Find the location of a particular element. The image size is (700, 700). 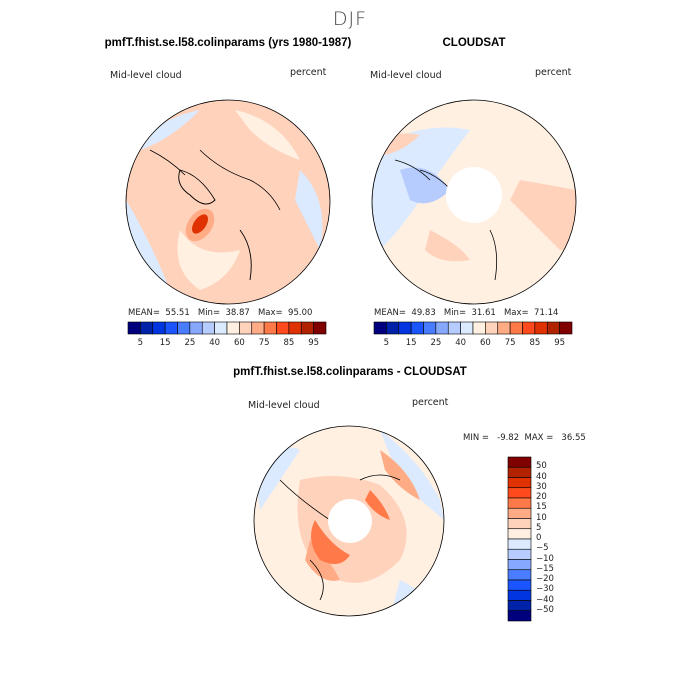

difference-title: pmfT.fhist.se.l58.colinparams - CLOUDSAT is located at coordinates (350, 372).